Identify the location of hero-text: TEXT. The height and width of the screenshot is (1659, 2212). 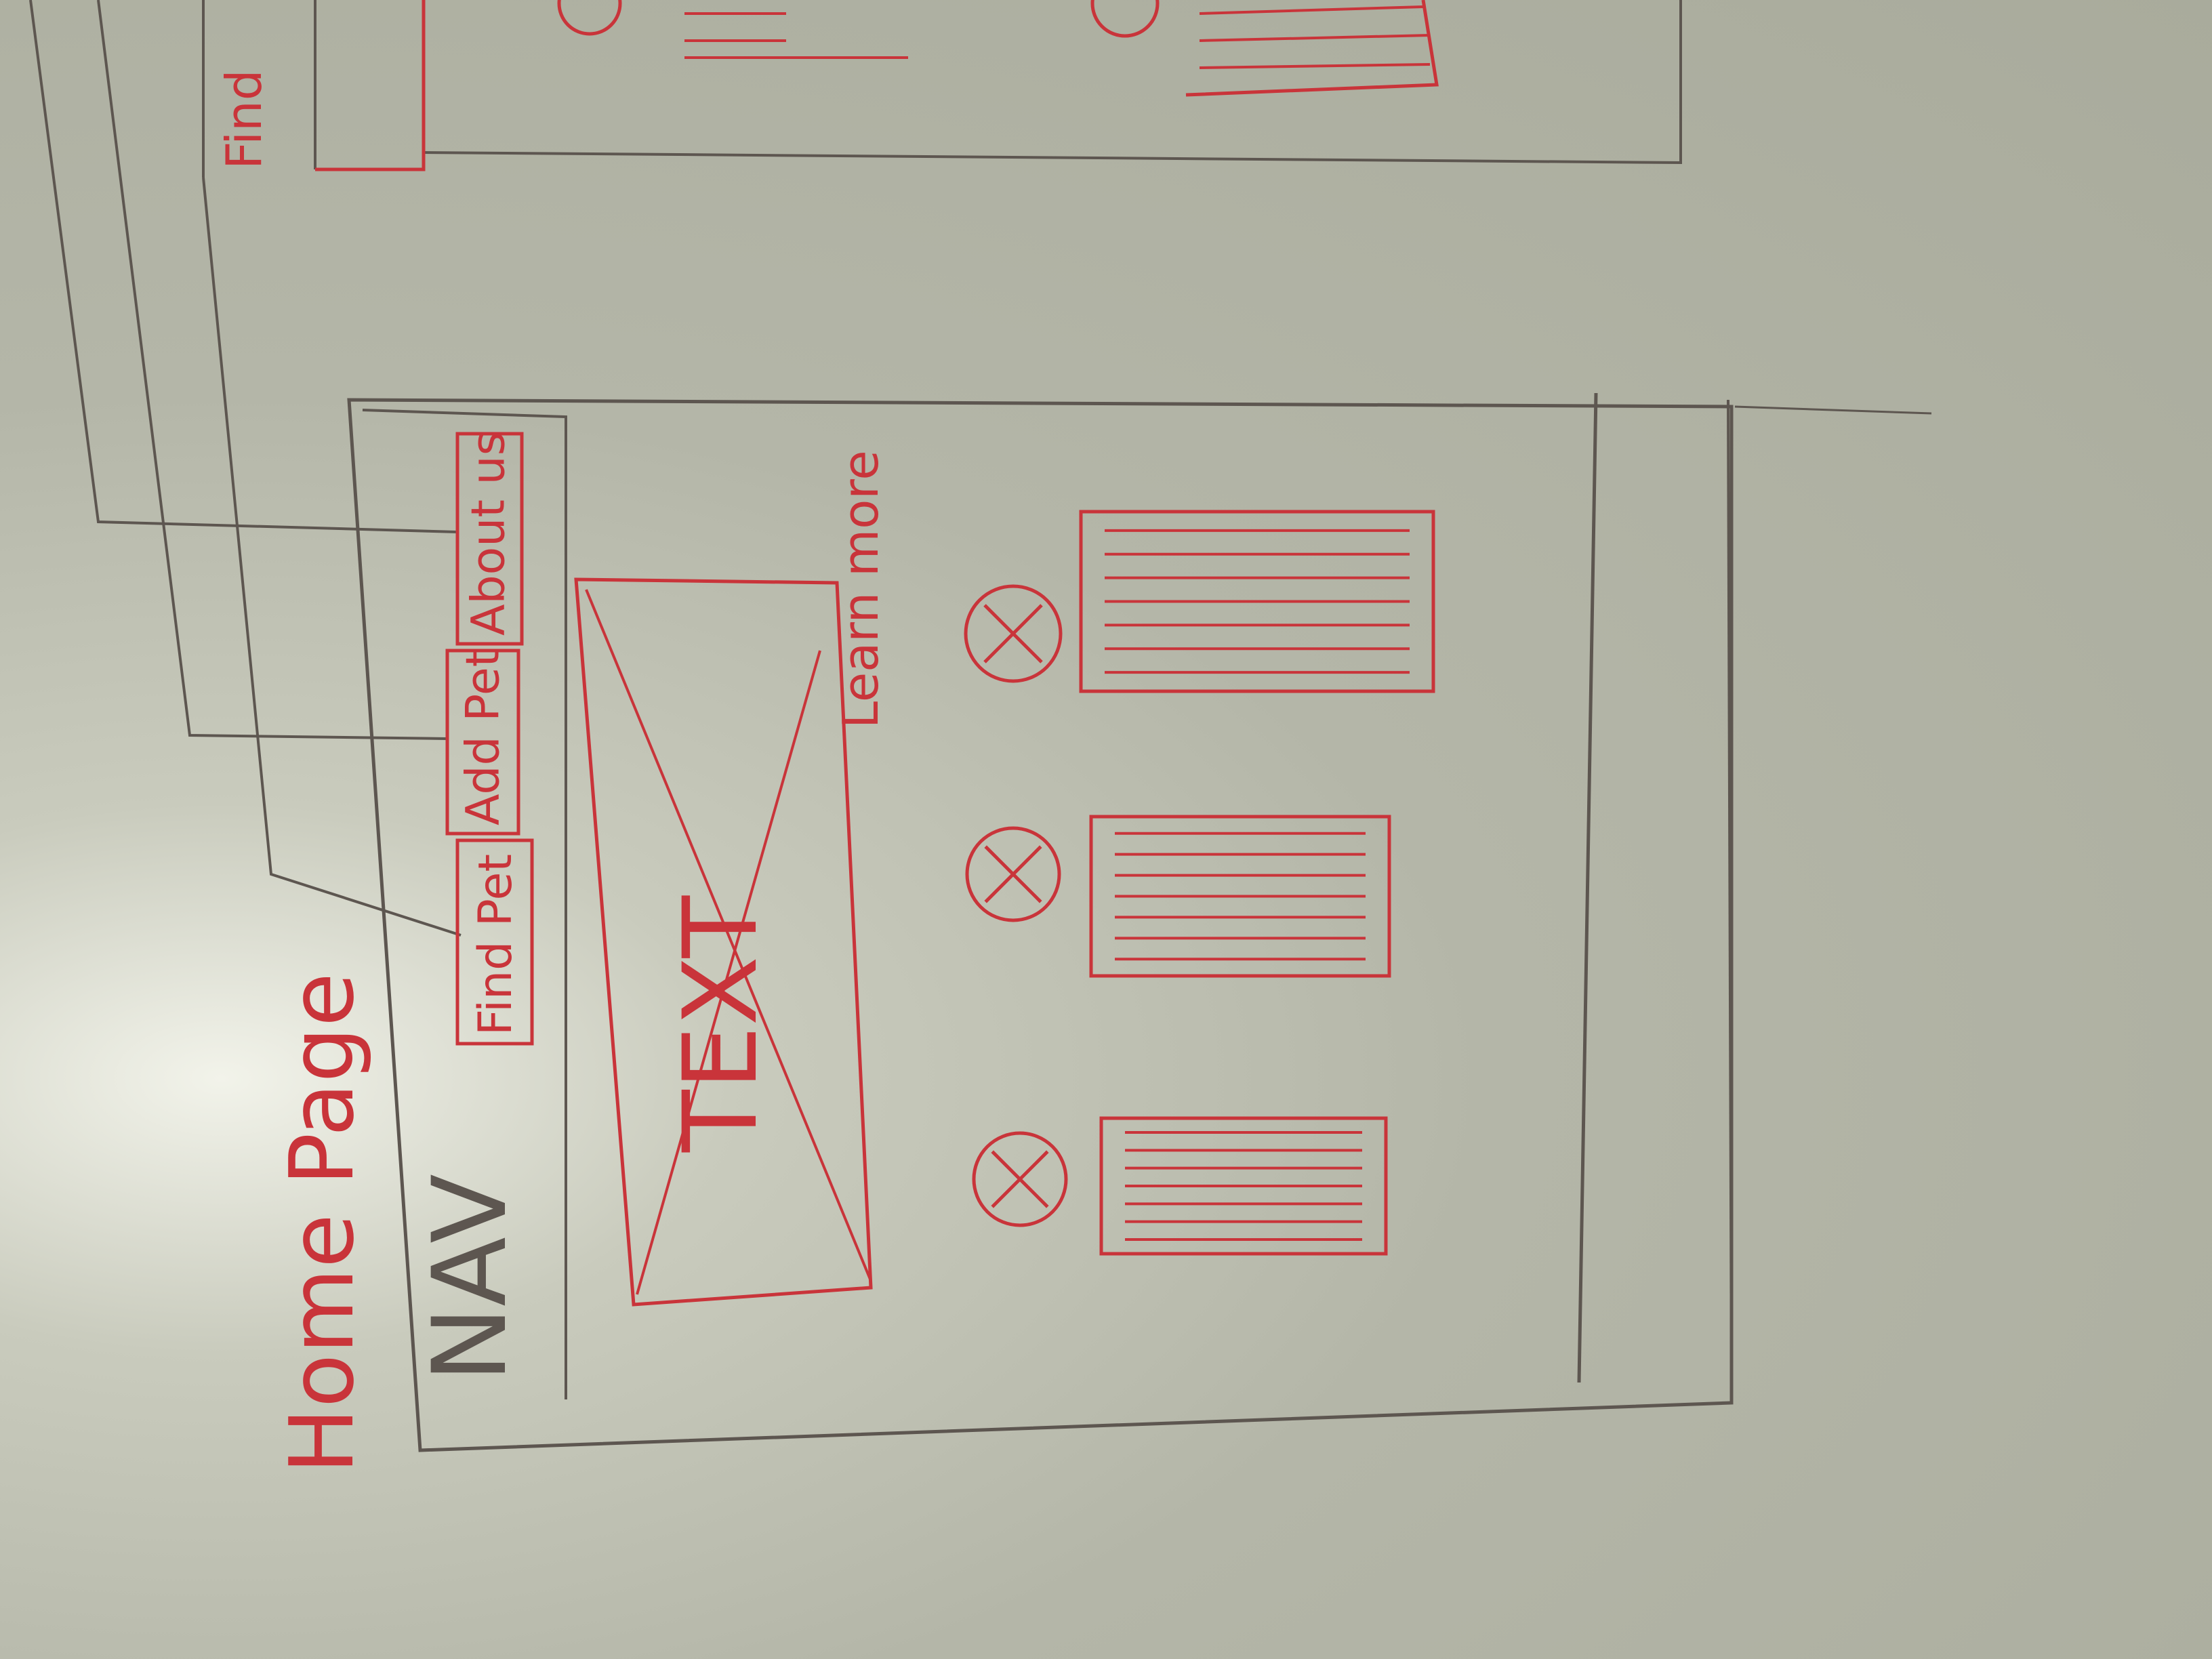
(721, 1024).